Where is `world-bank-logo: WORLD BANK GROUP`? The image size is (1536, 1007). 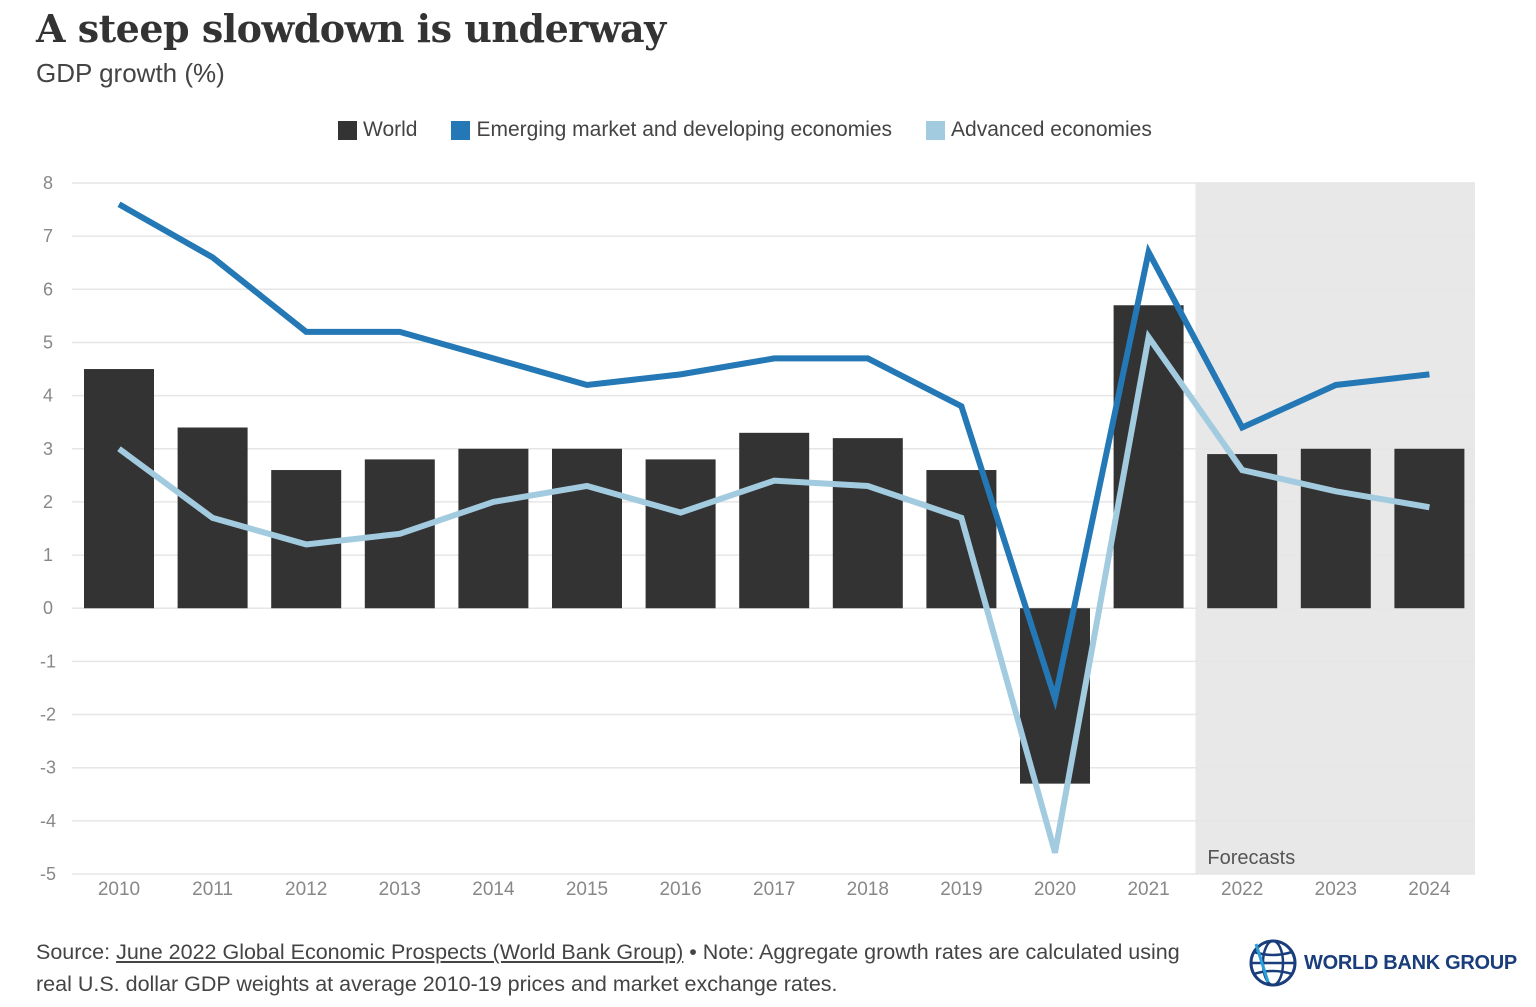
world-bank-logo: WORLD BANK GROUP is located at coordinates (1382, 963).